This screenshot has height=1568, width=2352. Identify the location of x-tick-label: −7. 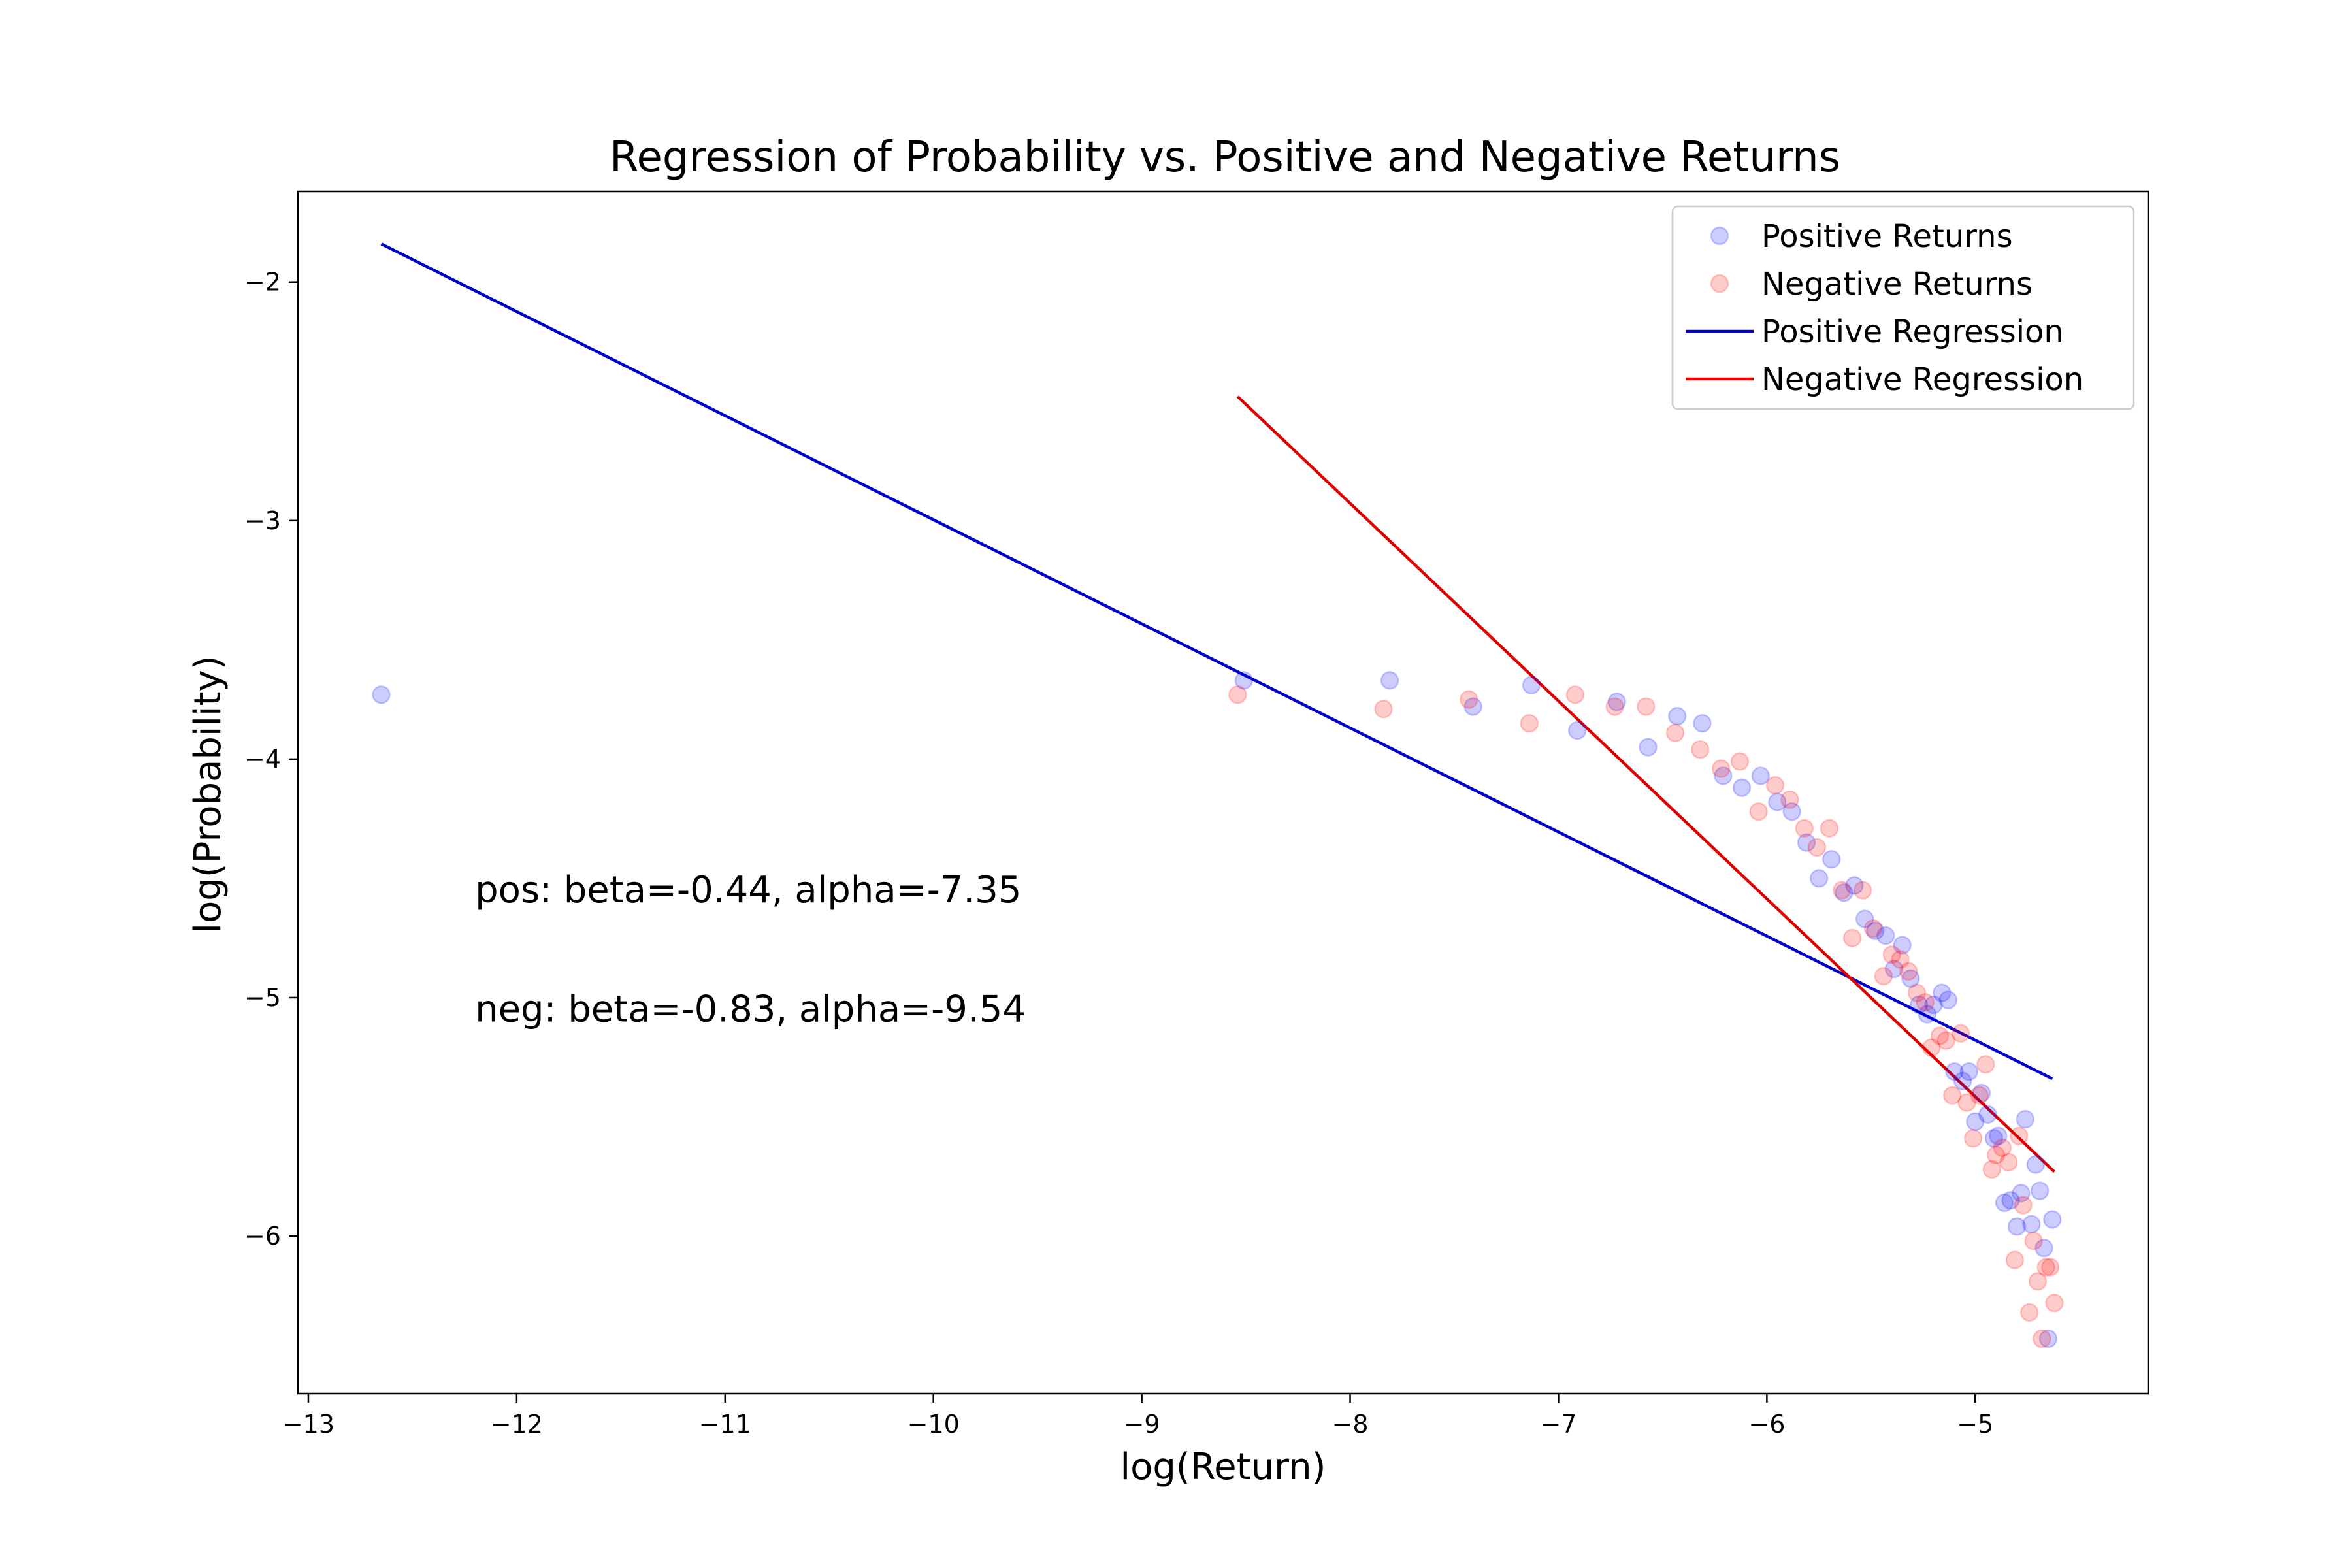
(1558, 1424).